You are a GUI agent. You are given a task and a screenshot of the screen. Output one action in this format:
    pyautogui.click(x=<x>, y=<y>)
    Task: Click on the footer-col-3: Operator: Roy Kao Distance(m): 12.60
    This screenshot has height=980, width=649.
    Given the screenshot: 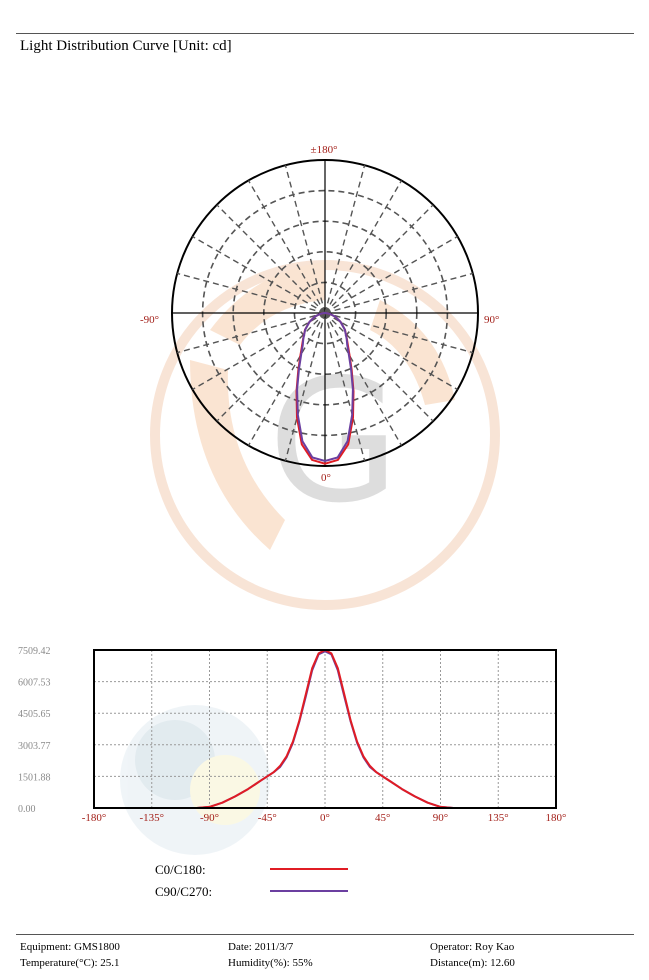 What is the action you would take?
    pyautogui.click(x=472, y=955)
    